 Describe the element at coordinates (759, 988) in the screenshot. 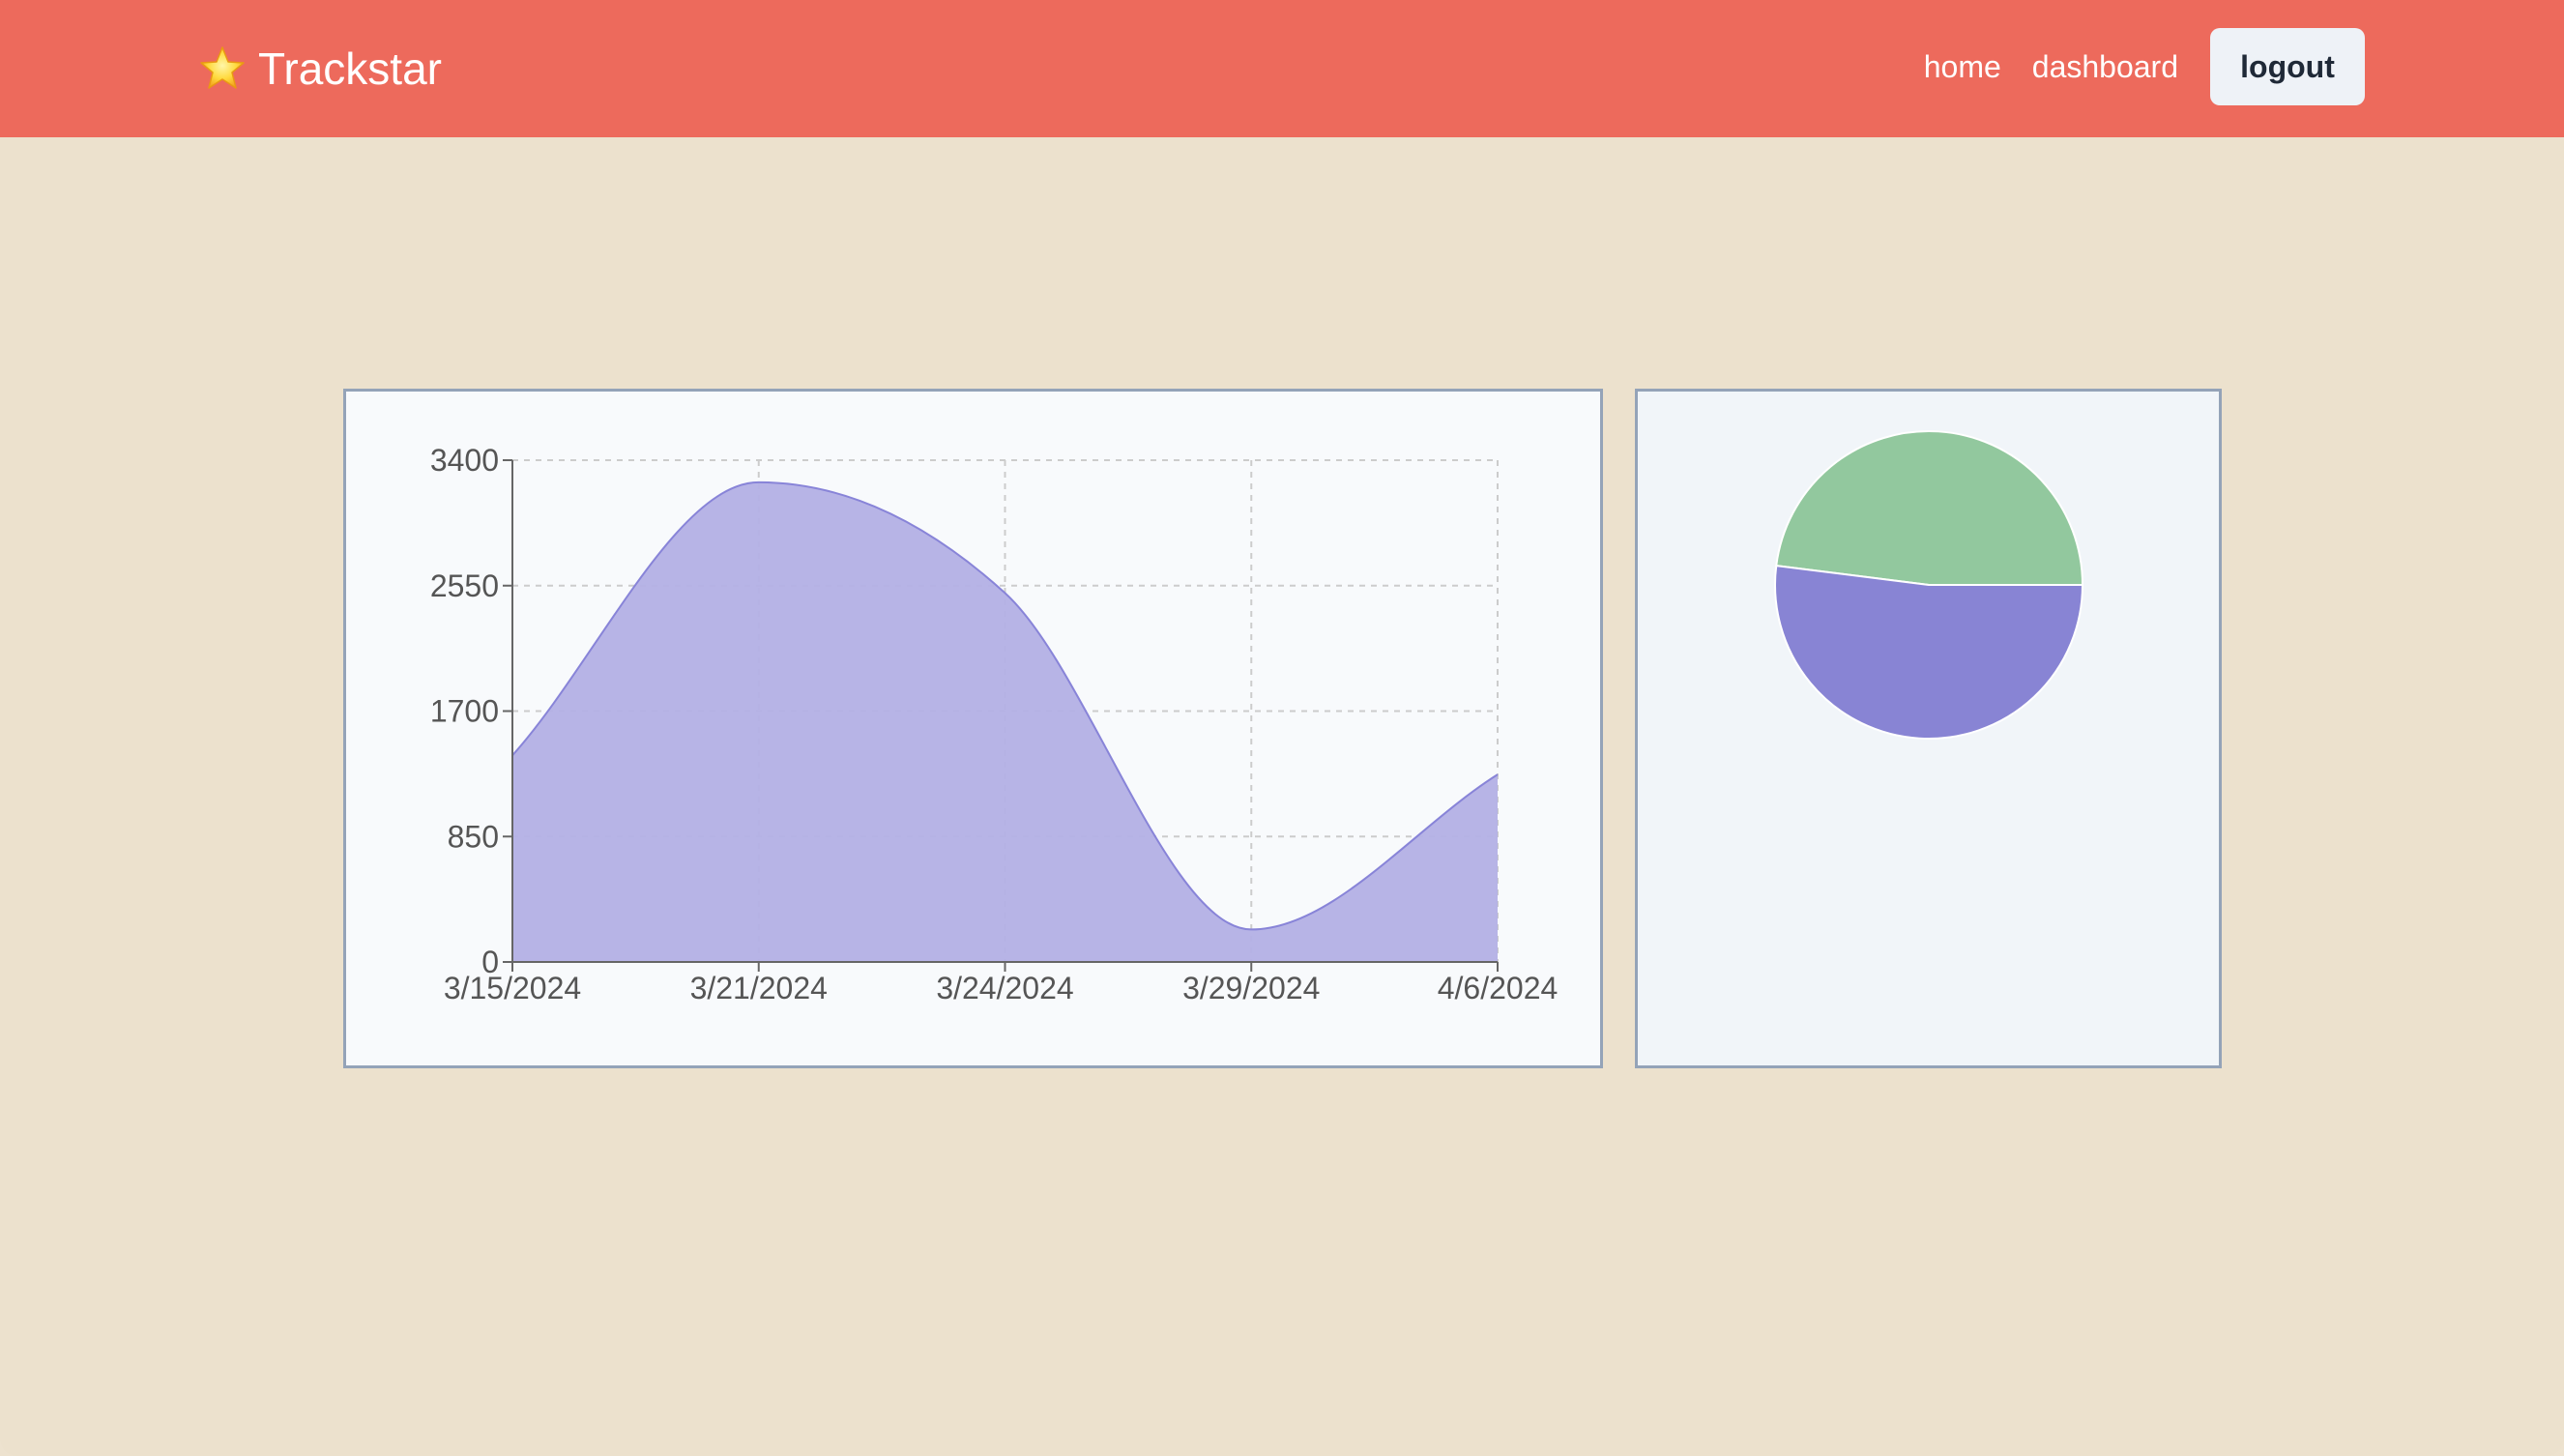

I see `x-tick-label: 3/21/2024` at that location.